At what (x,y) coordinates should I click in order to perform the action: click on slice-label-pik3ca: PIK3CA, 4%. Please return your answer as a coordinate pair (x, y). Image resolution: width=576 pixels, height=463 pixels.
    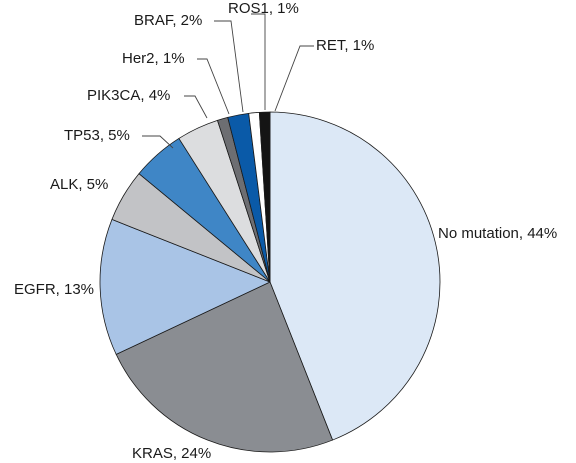
    Looking at the image, I should click on (128, 95).